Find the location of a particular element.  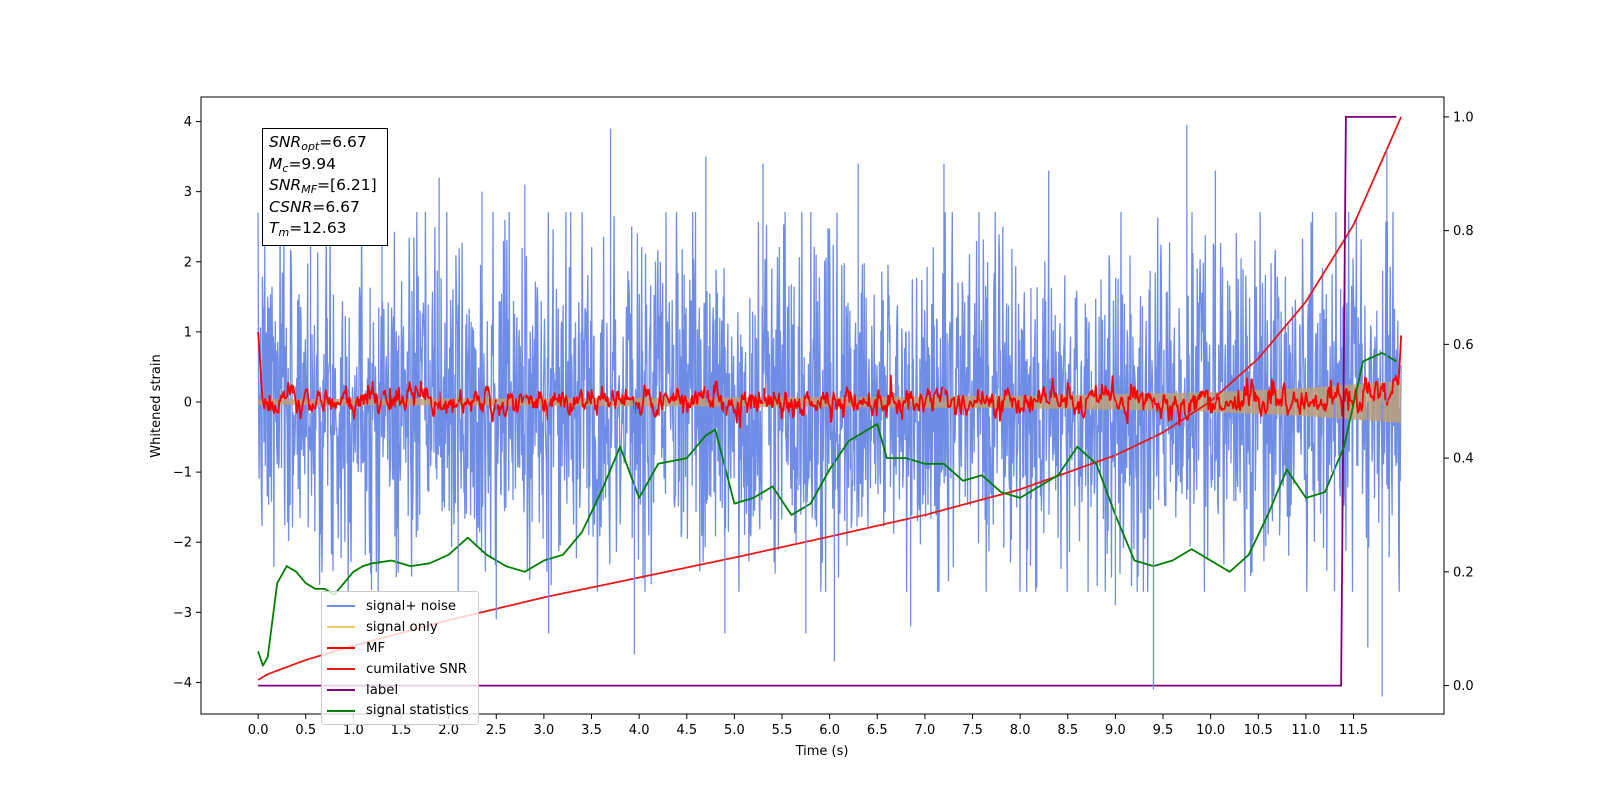

x-tick-label: 6.5 is located at coordinates (877, 730).